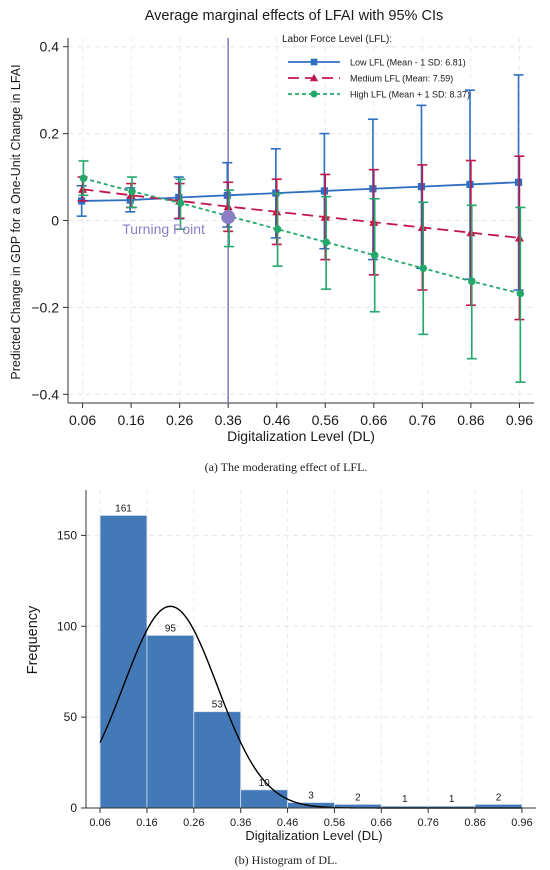  I want to click on chart-b-bar-label: 53, so click(218, 705).